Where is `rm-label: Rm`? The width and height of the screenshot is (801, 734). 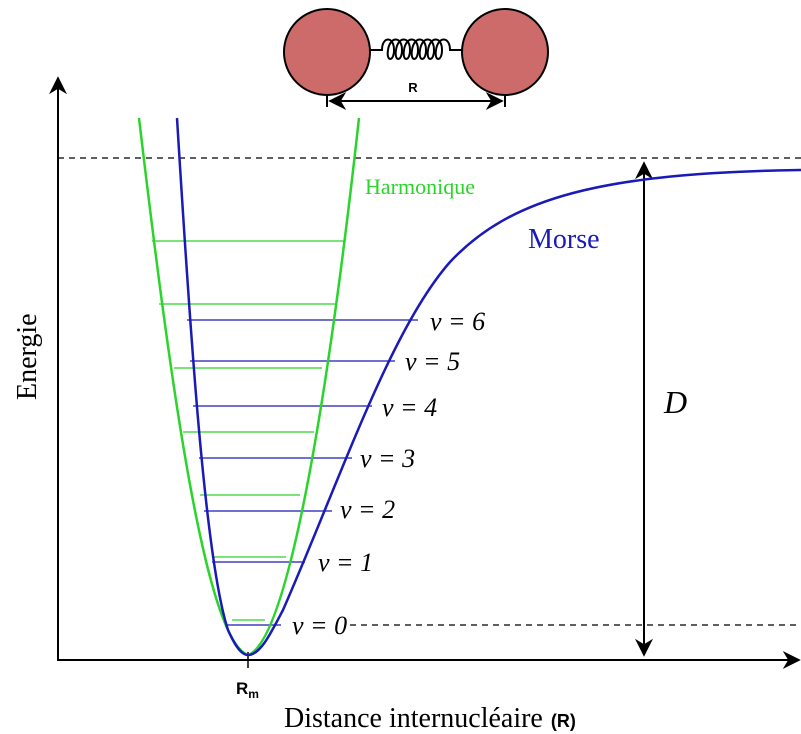 rm-label: Rm is located at coordinates (247, 690).